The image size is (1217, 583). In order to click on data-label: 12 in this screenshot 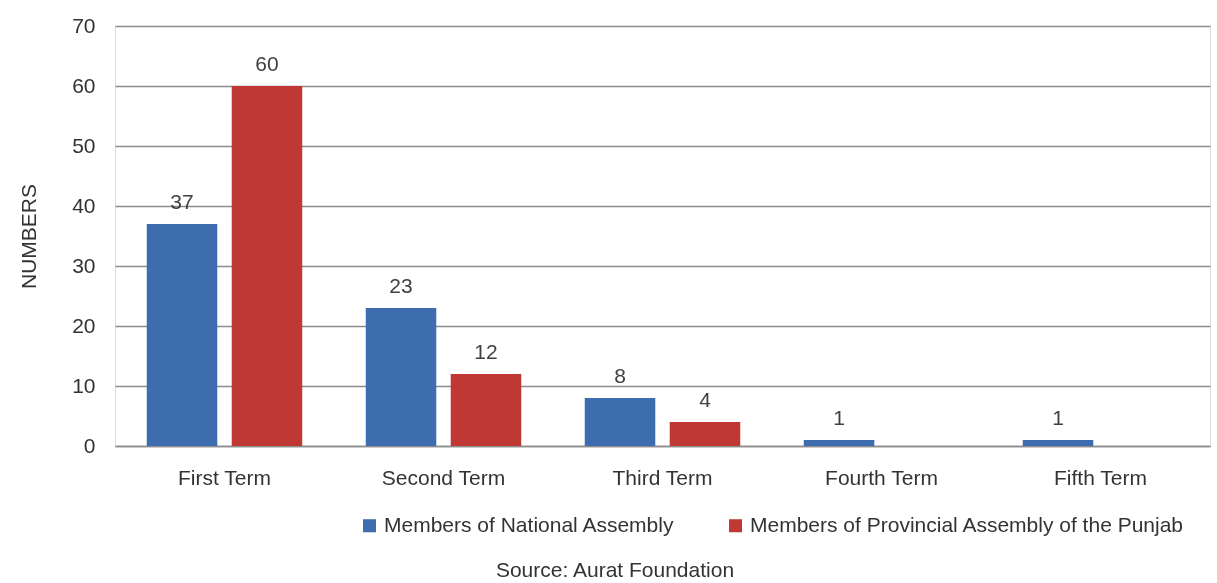, I will do `click(486, 351)`.